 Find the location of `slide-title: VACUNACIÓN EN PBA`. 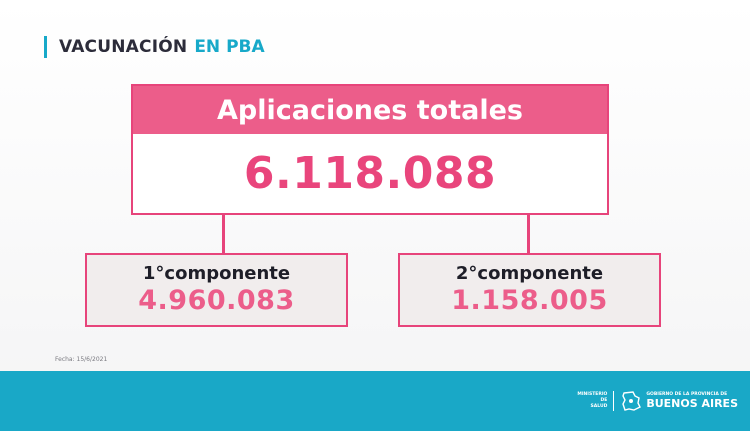

slide-title: VACUNACIÓN EN PBA is located at coordinates (154, 47).